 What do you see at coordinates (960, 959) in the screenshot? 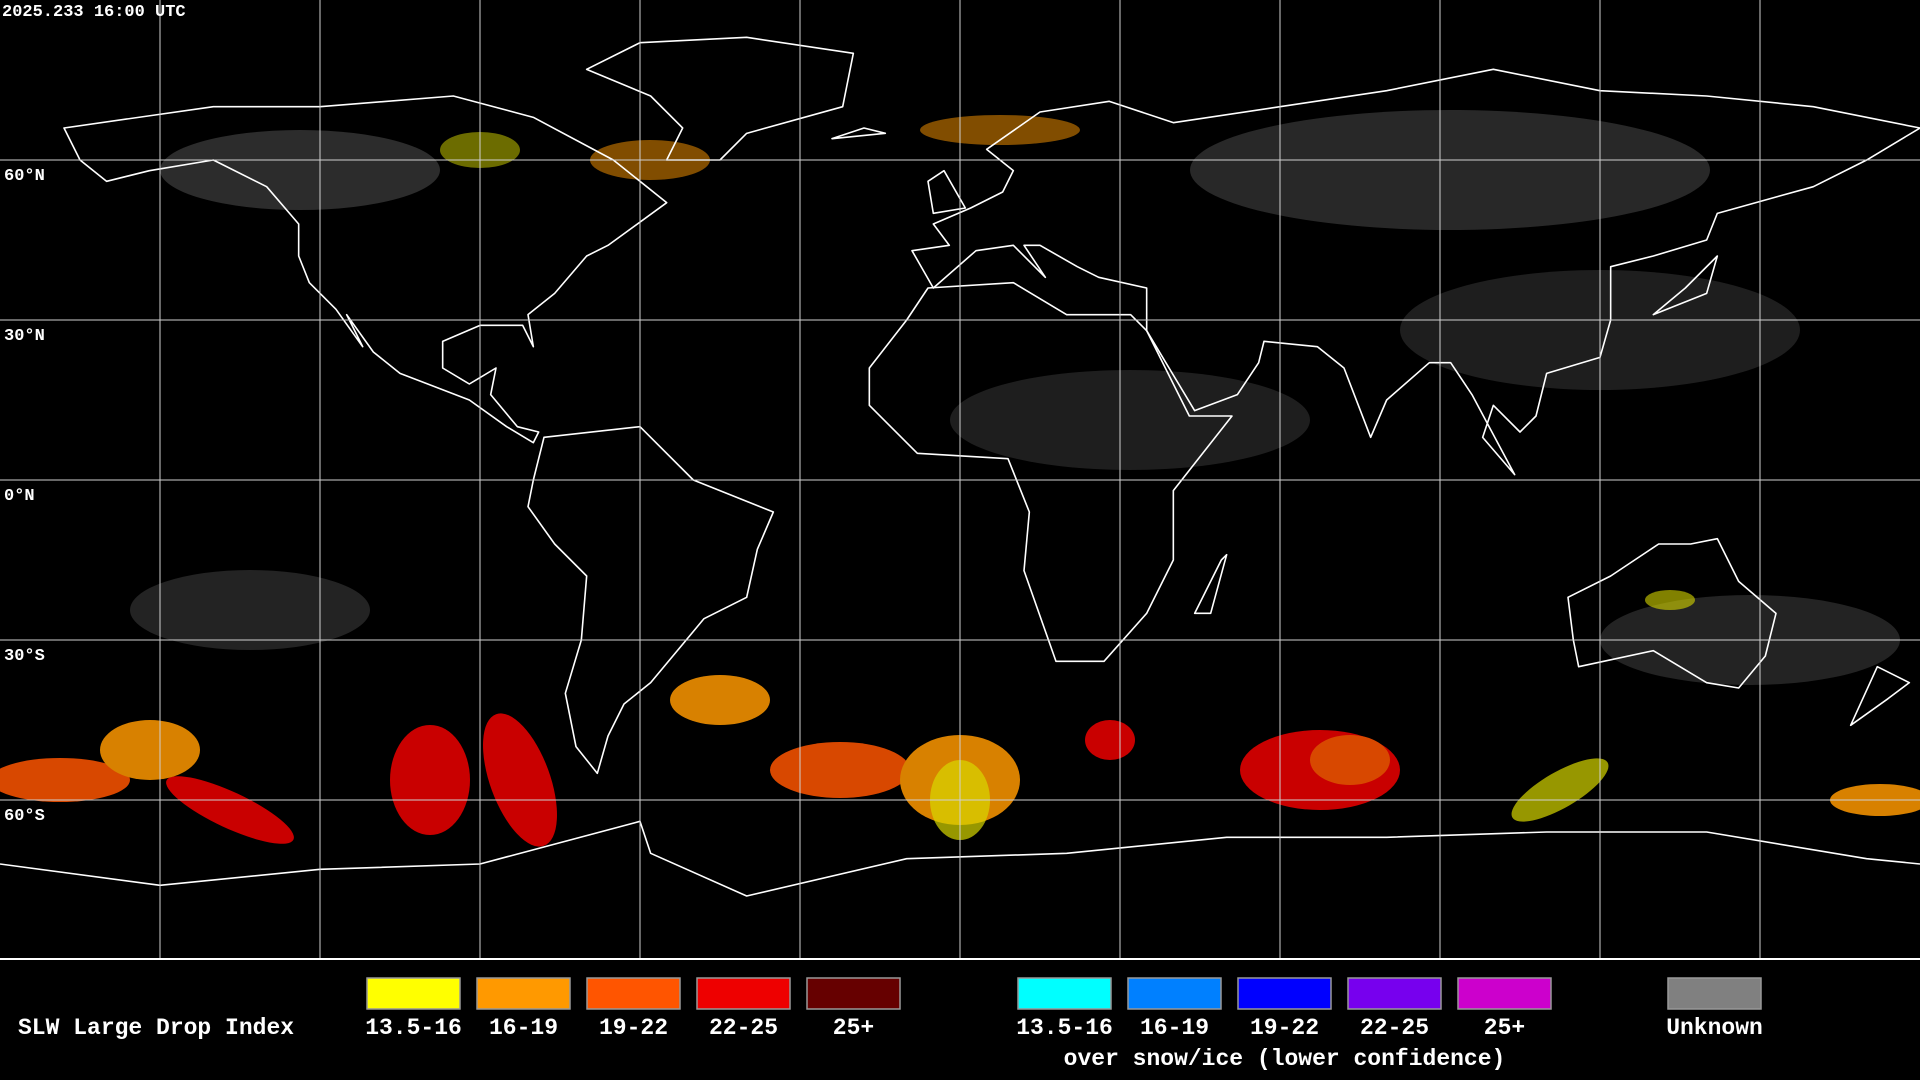
I see `map-border` at bounding box center [960, 959].